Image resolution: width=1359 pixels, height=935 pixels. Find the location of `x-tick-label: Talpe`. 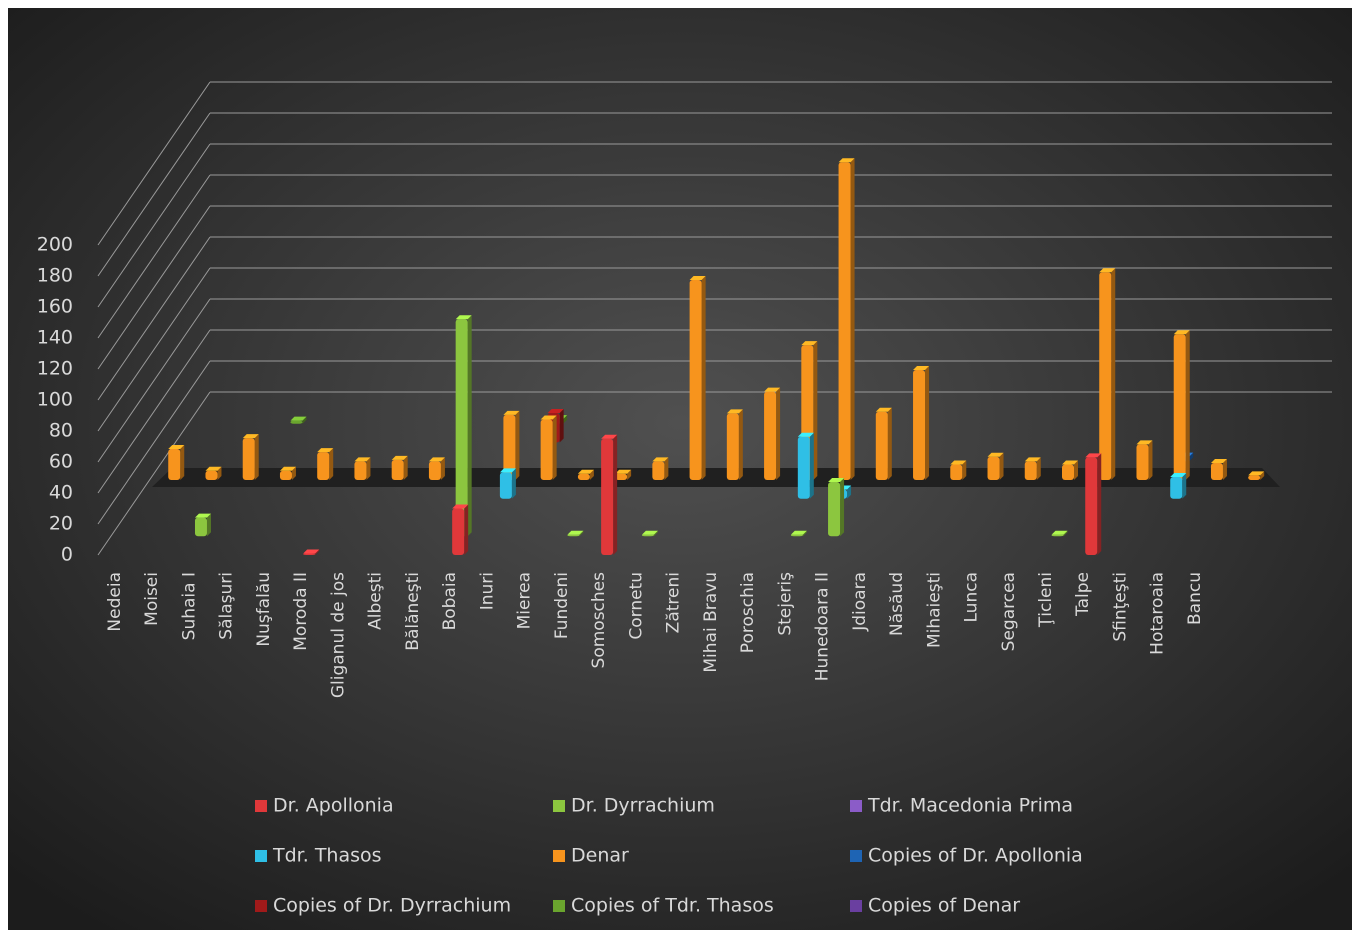

x-tick-label: Talpe is located at coordinates (1083, 594).